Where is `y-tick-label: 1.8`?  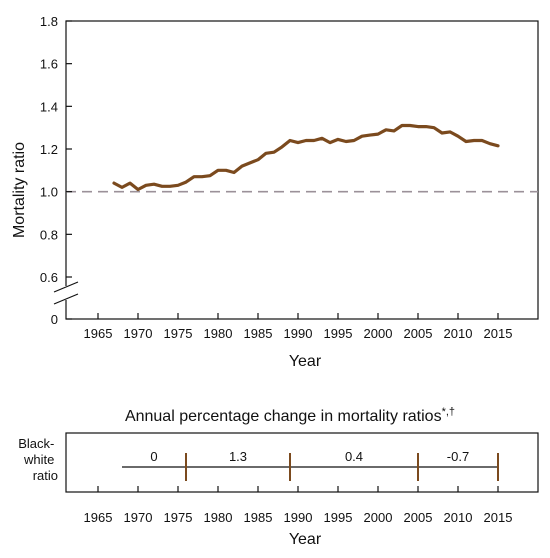
y-tick-label: 1.8 is located at coordinates (49, 21).